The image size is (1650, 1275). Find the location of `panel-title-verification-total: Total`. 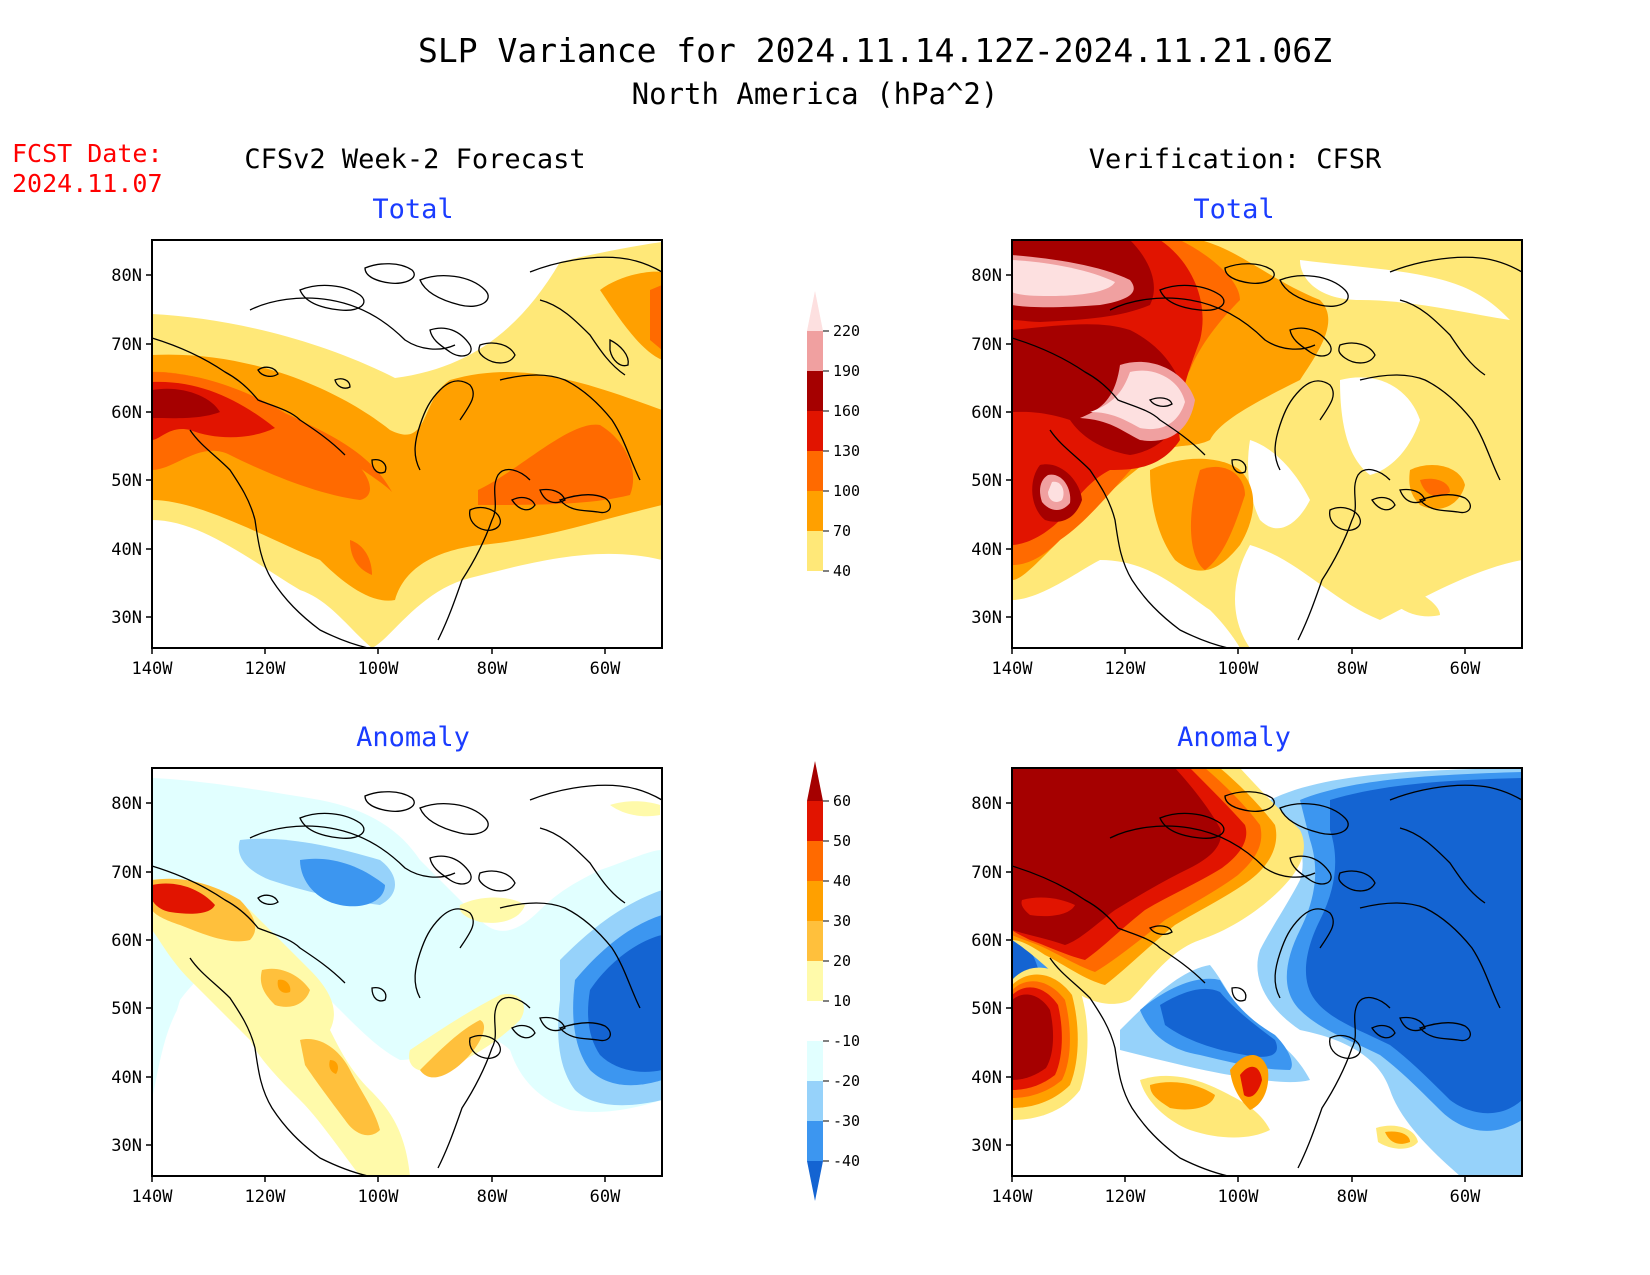

panel-title-verification-total: Total is located at coordinates (1233, 209).